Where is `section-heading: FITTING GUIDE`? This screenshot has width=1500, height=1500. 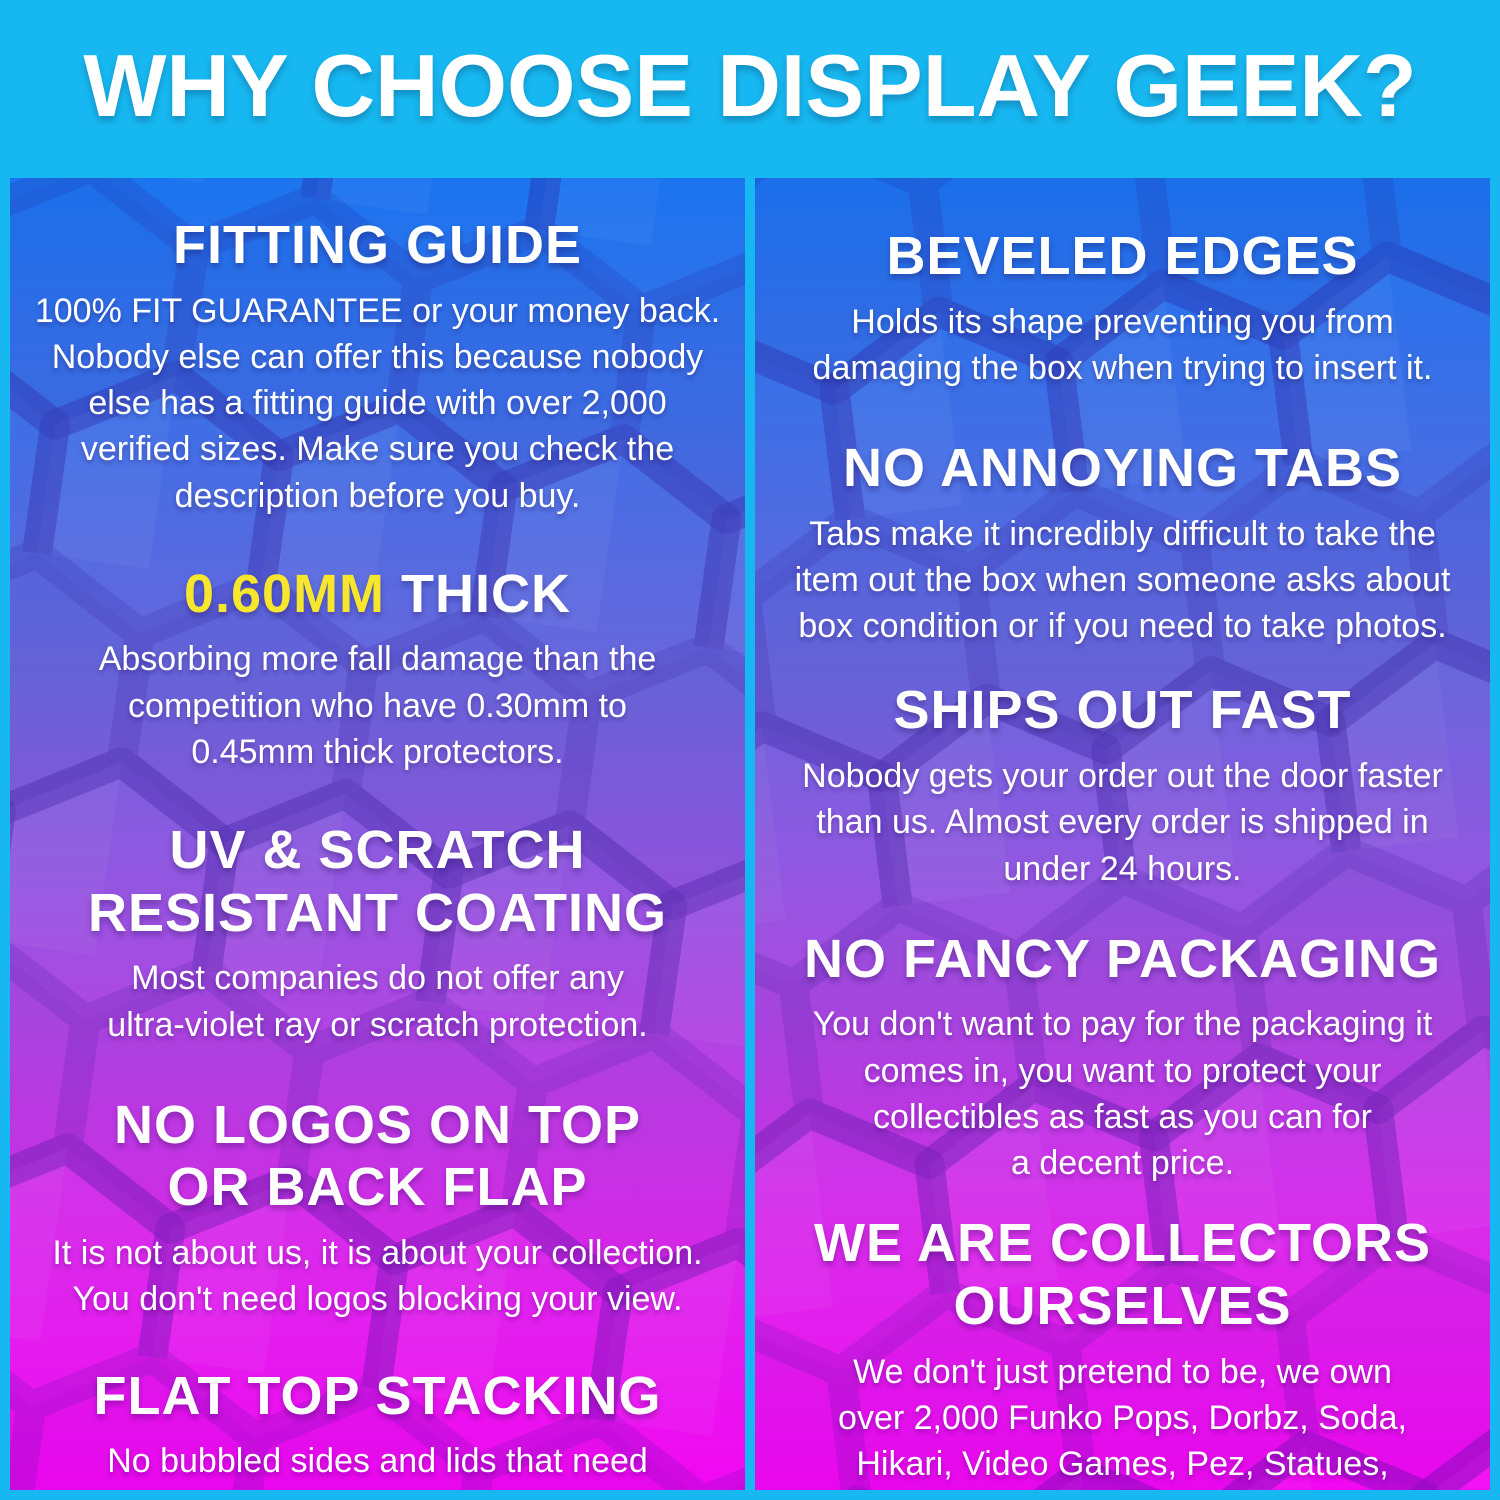
section-heading: FITTING GUIDE is located at coordinates (377, 245).